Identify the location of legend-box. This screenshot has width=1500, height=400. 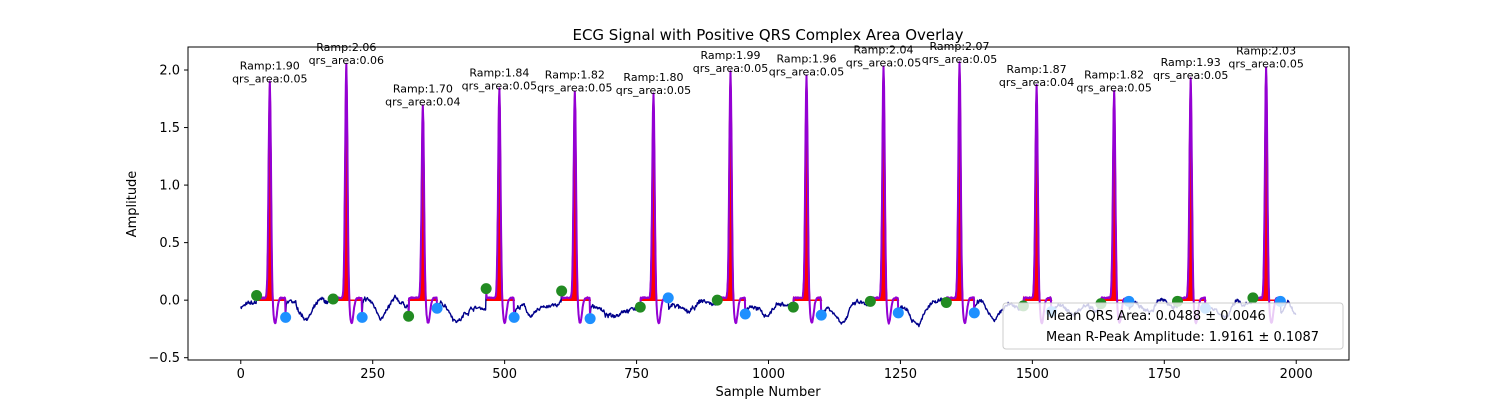
(1173, 326).